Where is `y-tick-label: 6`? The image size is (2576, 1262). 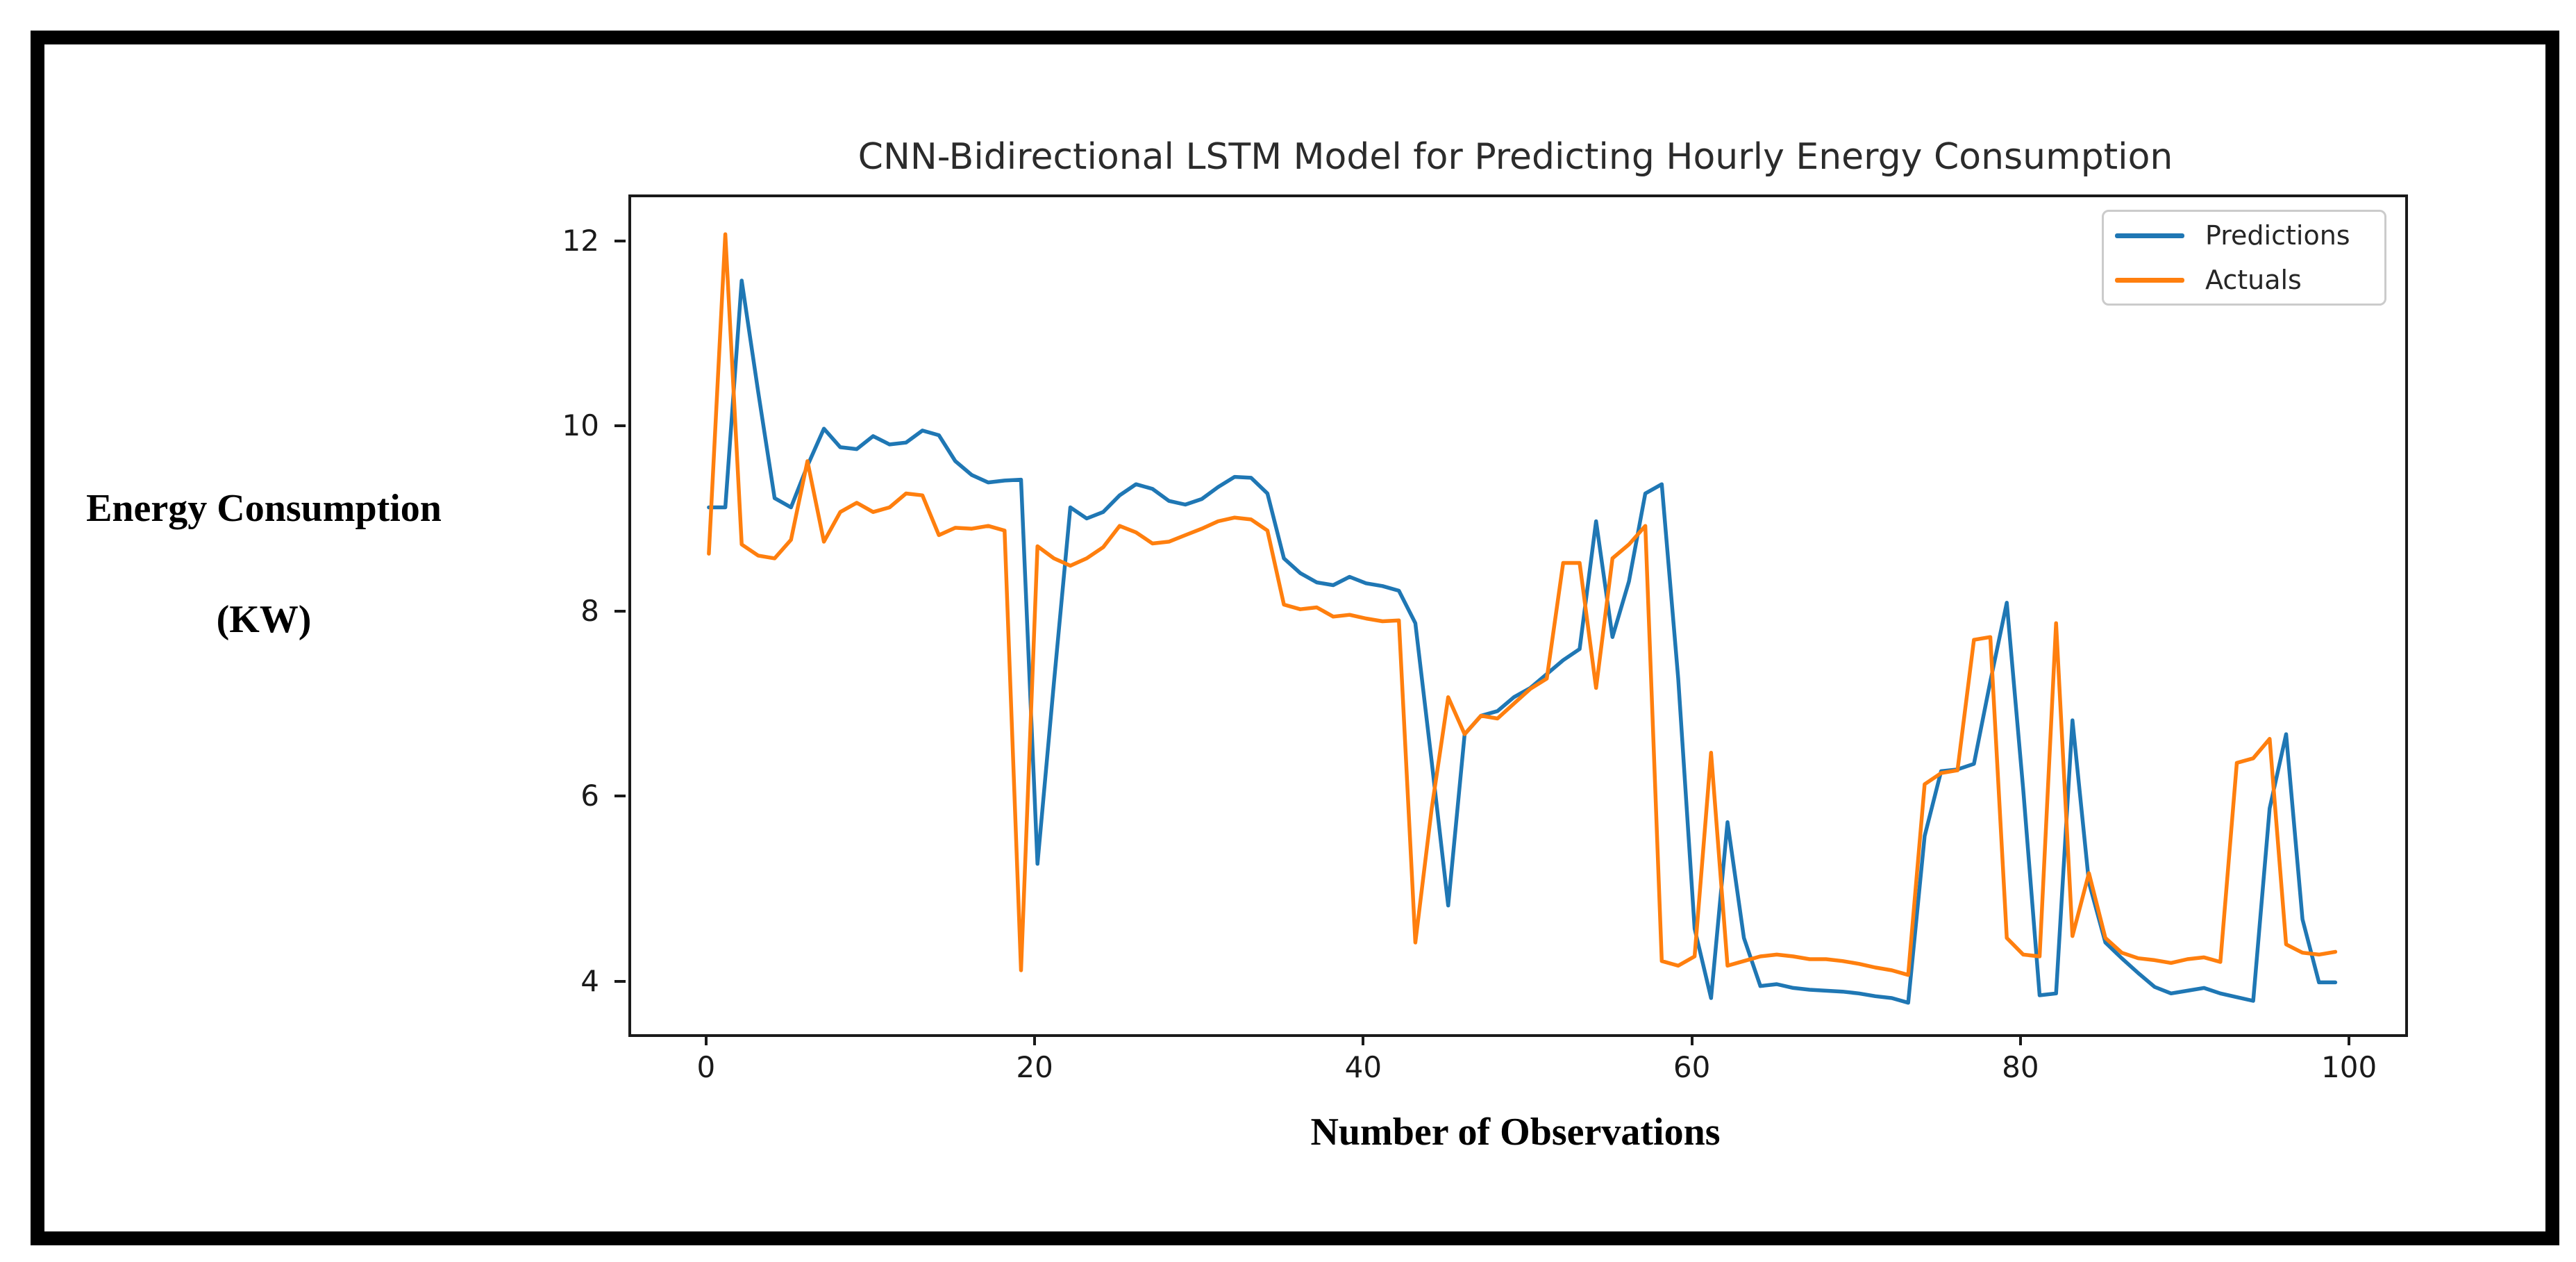 y-tick-label: 6 is located at coordinates (589, 796).